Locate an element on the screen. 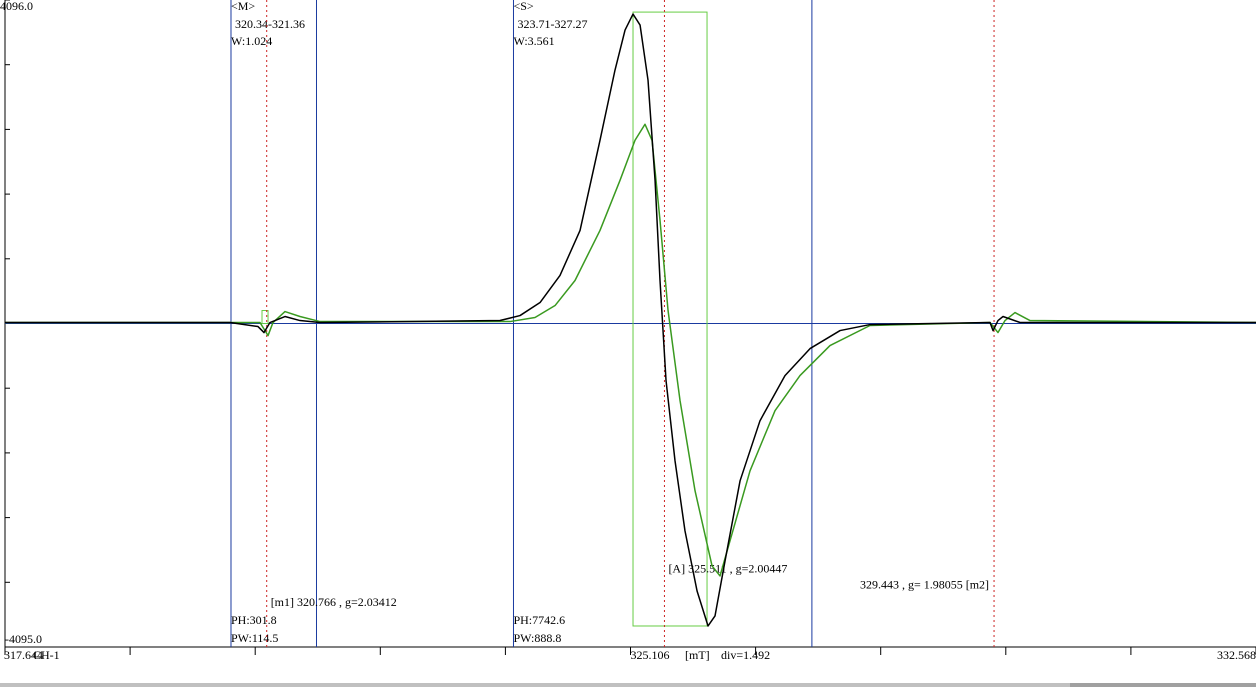  region-pw: PW:888.8 is located at coordinates (537, 638).